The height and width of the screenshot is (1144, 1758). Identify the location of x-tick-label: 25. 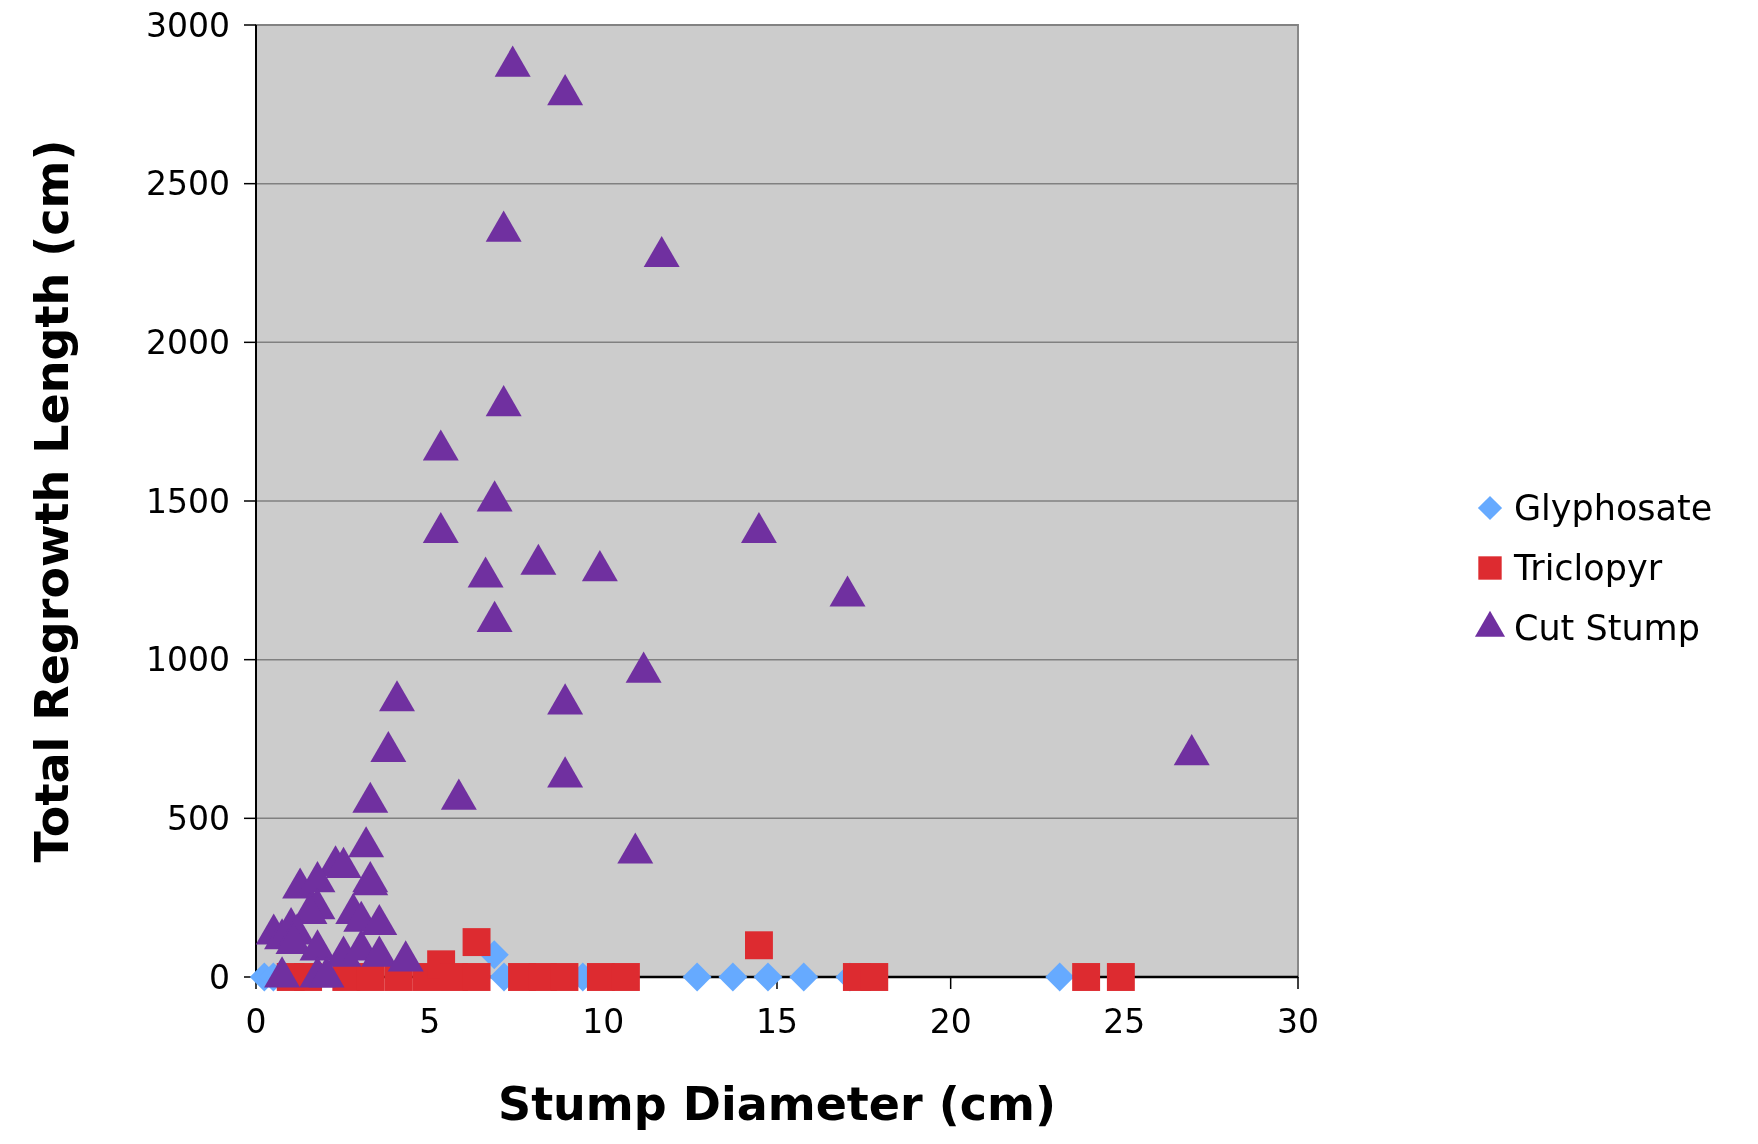
(1124, 1021).